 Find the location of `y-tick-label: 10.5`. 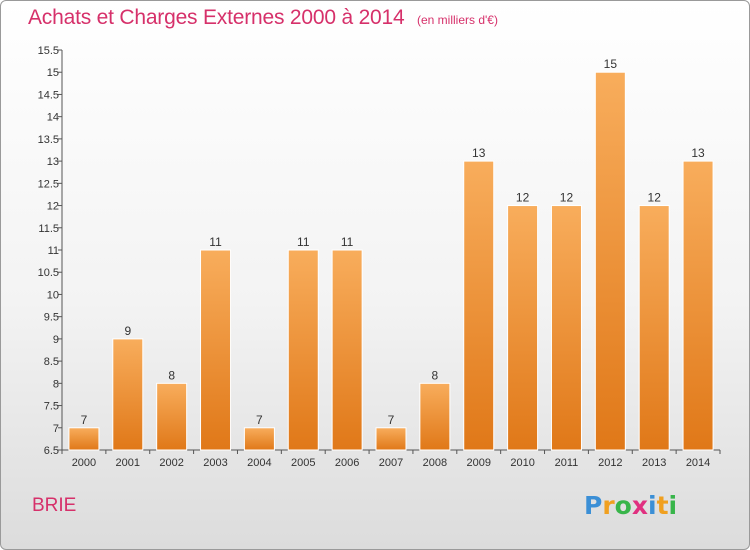

y-tick-label: 10.5 is located at coordinates (48, 273).